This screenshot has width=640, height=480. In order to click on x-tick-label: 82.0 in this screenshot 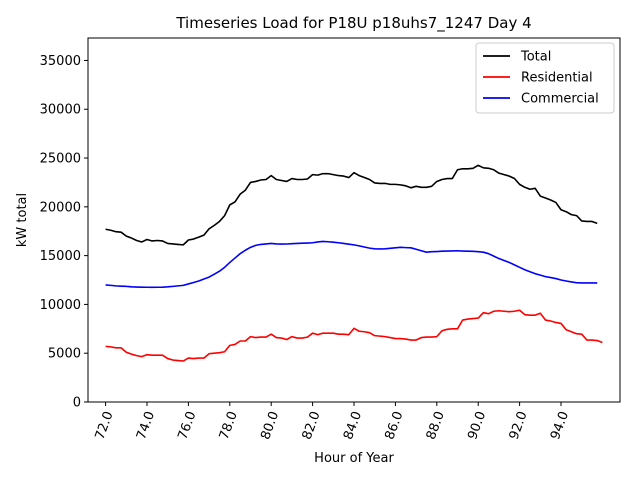, I will do `click(312, 425)`.